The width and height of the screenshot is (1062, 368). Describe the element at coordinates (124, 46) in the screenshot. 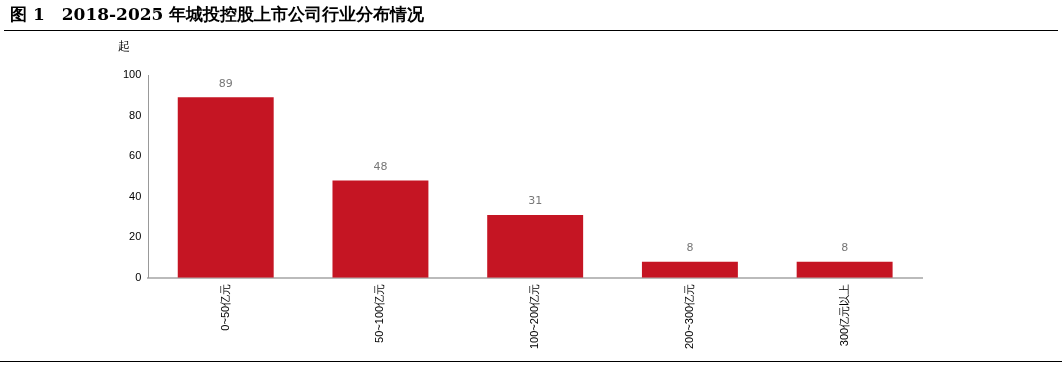

I see `y-axis-title: 起` at that location.